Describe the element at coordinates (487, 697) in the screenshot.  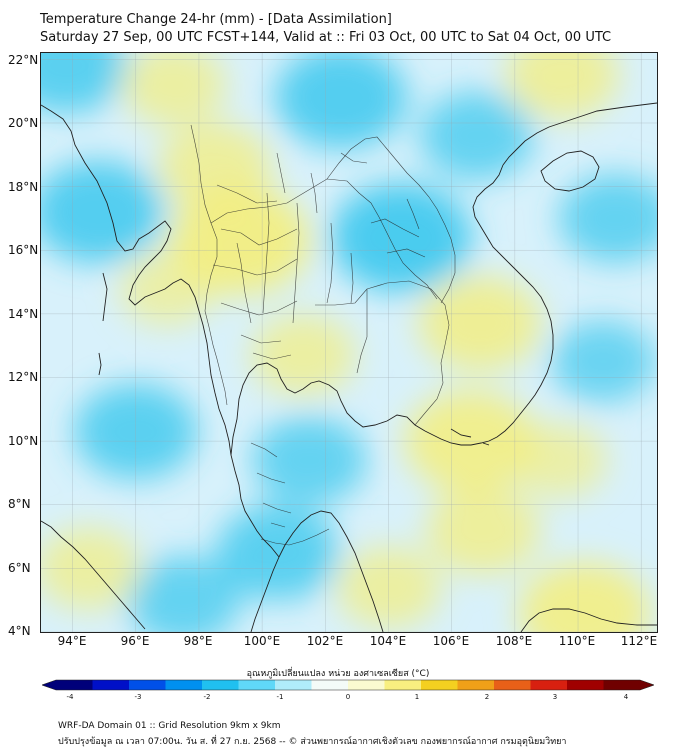
I see `colorbar-tick-2: 2` at that location.